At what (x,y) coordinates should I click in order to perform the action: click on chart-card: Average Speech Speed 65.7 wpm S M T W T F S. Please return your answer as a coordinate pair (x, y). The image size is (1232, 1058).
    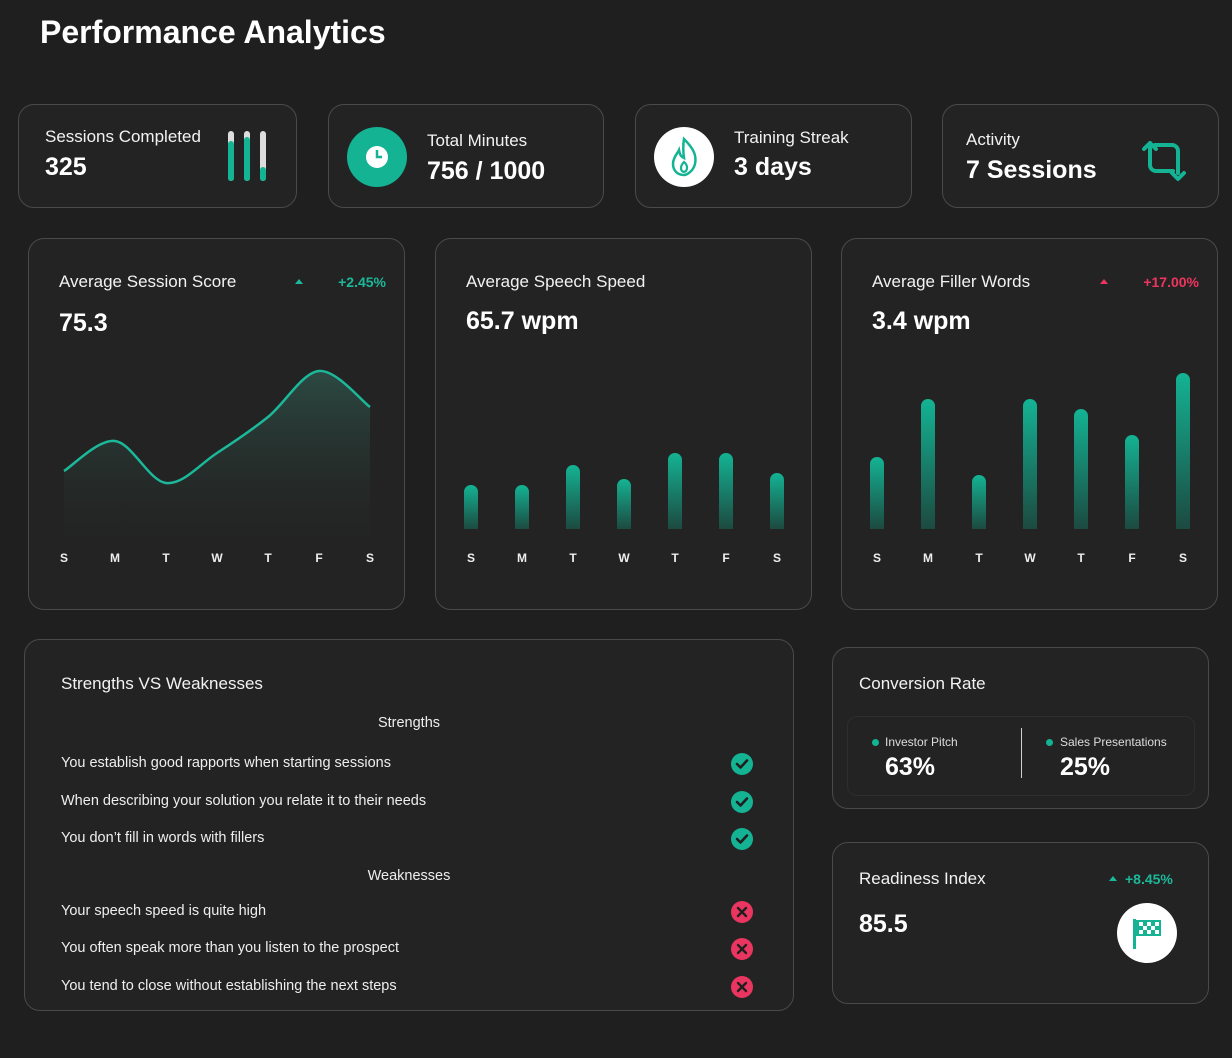
    Looking at the image, I should click on (623, 424).